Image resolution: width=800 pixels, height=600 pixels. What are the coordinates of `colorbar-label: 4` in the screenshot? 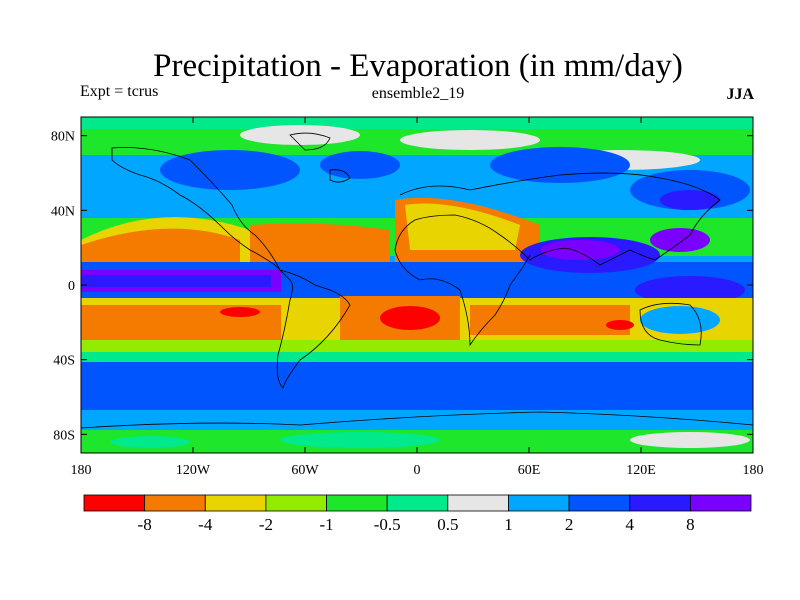 It's located at (629, 524).